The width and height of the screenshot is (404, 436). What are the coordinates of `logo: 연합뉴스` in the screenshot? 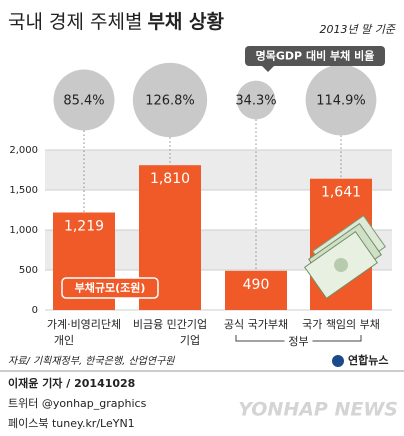 It's located at (368, 360).